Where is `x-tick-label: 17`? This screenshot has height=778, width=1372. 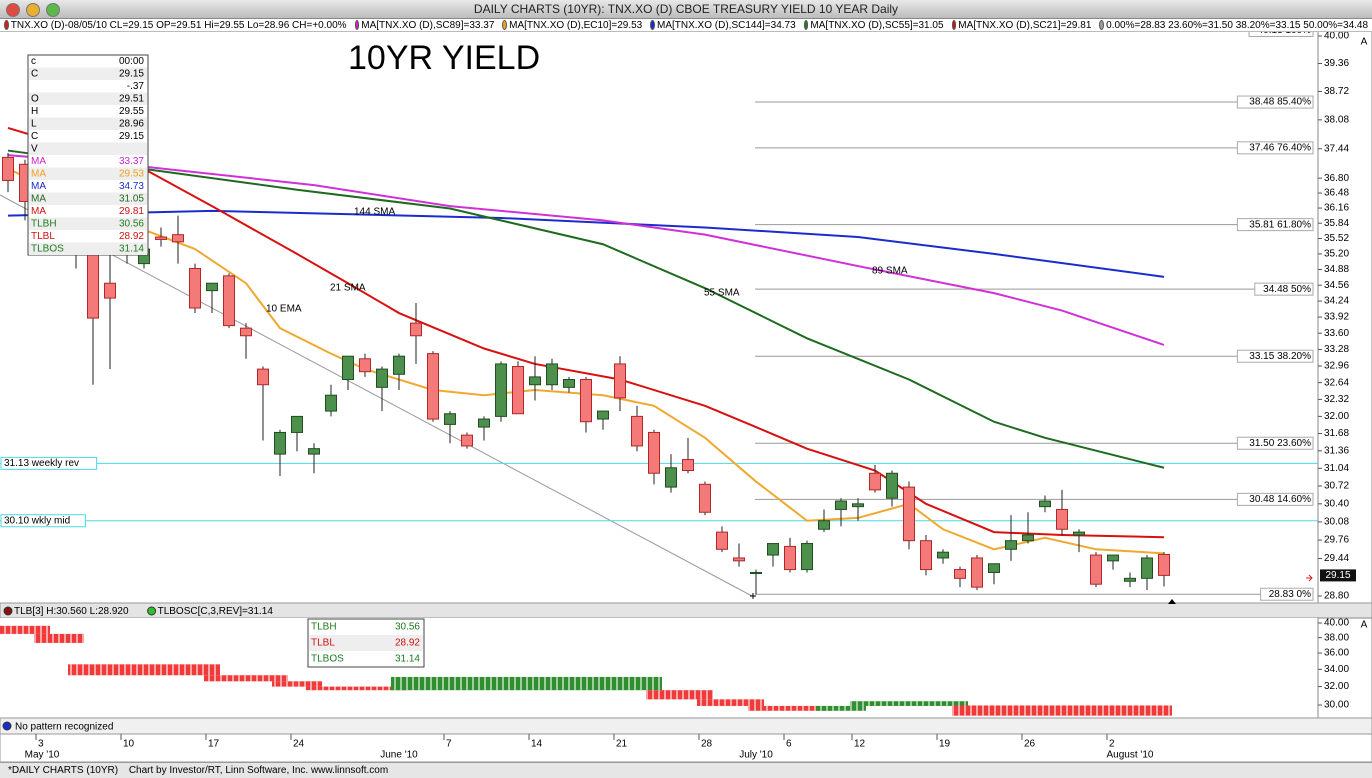 x-tick-label: 17 is located at coordinates (214, 744).